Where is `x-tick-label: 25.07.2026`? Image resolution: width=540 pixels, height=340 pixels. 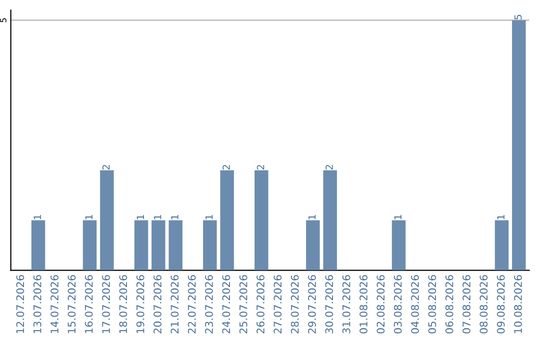 x-tick-label: 25.07.2026 is located at coordinates (243, 304).